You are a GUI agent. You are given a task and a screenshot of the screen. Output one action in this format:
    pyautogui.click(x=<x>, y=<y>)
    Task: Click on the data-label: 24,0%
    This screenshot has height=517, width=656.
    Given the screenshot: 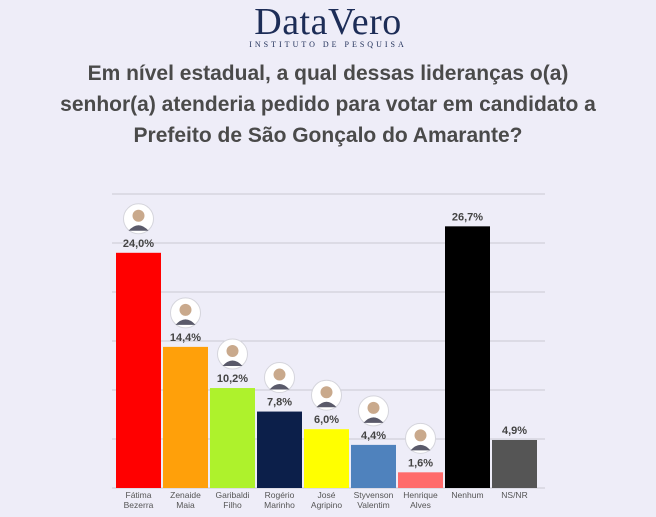 What is the action you would take?
    pyautogui.click(x=138, y=244)
    